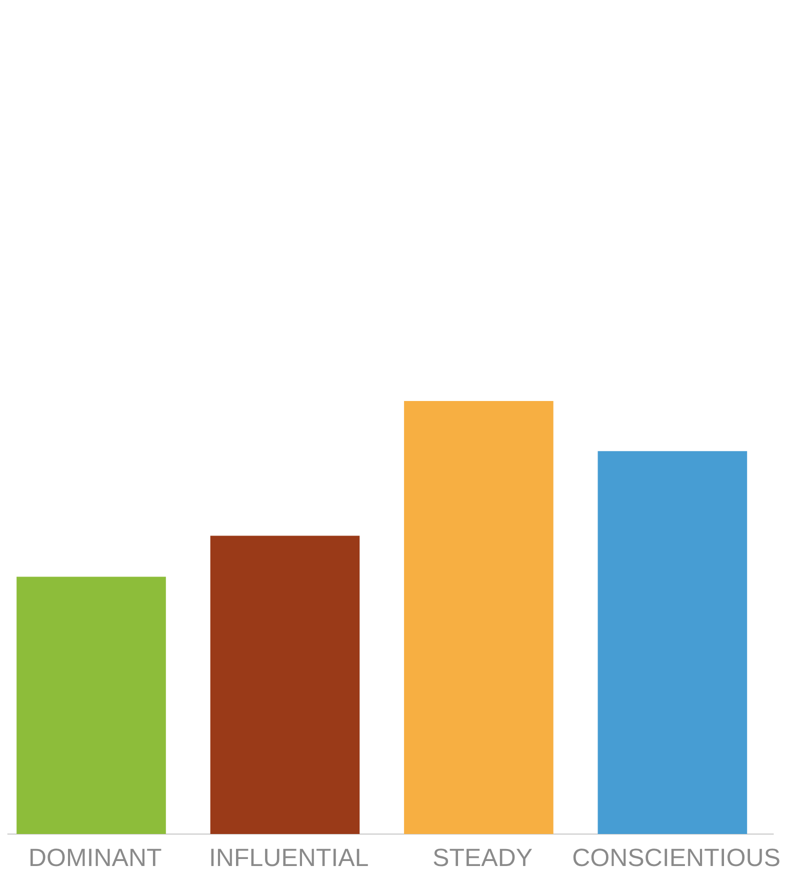 The width and height of the screenshot is (793, 892). Describe the element at coordinates (289, 857) in the screenshot. I see `x-tick-label: INFLUENTIAL` at that location.